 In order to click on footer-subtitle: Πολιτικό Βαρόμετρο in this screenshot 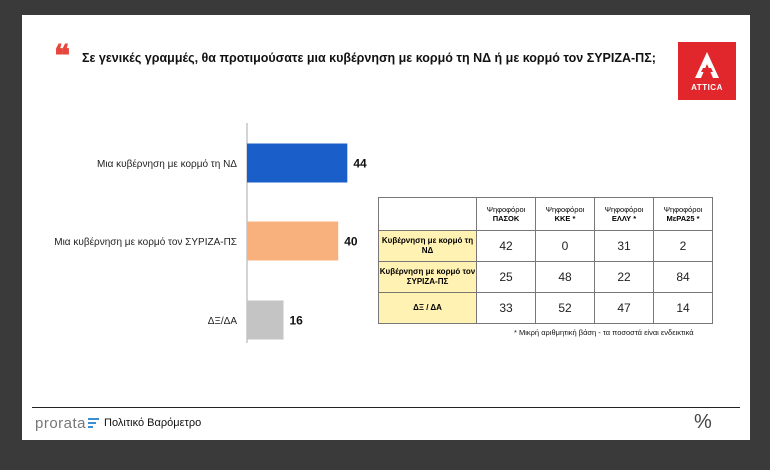, I will do `click(153, 423)`.